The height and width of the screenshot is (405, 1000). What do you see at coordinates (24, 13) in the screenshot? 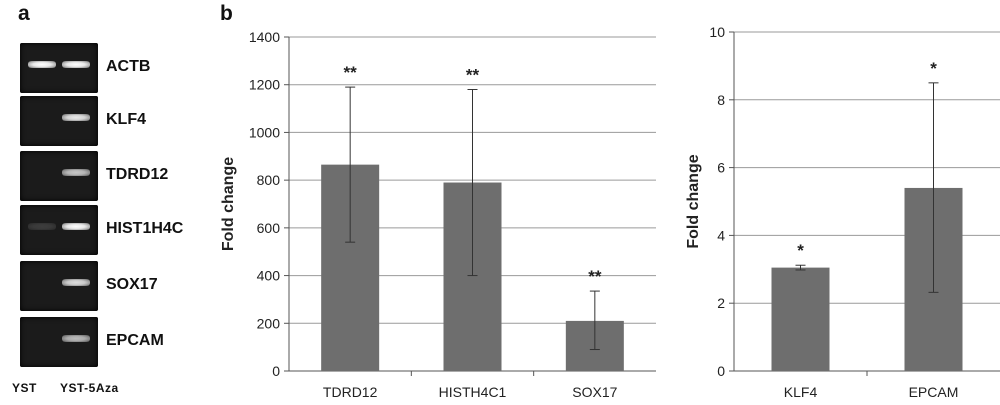
I see `panel-a-label: a` at bounding box center [24, 13].